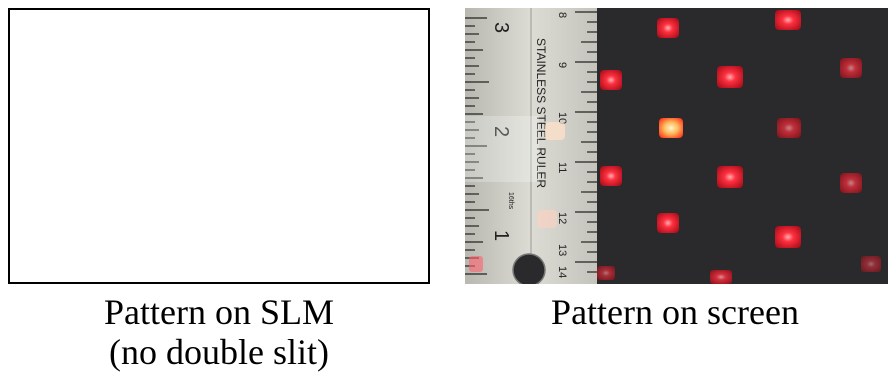  Describe the element at coordinates (562, 250) in the screenshot. I see `ruler-number-13: 13` at that location.